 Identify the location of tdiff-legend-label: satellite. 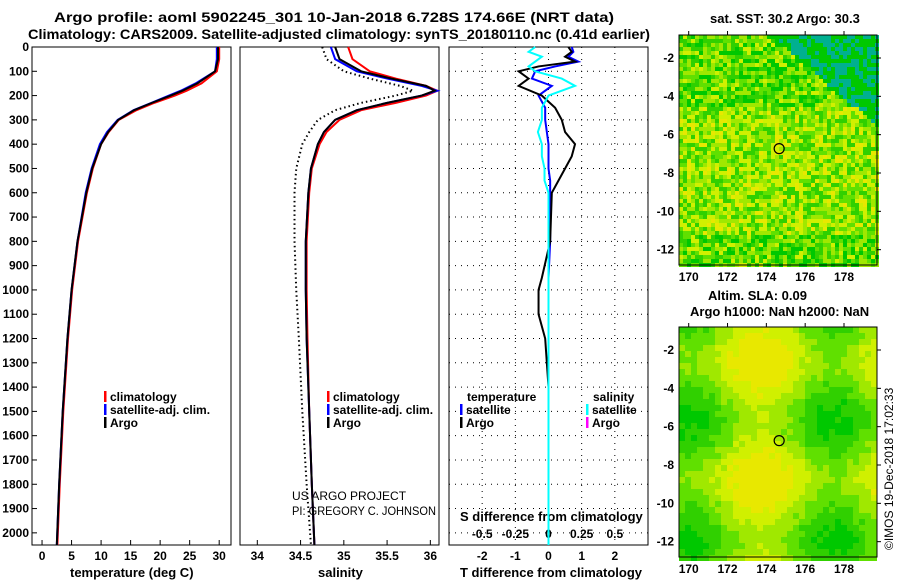
(488, 410).